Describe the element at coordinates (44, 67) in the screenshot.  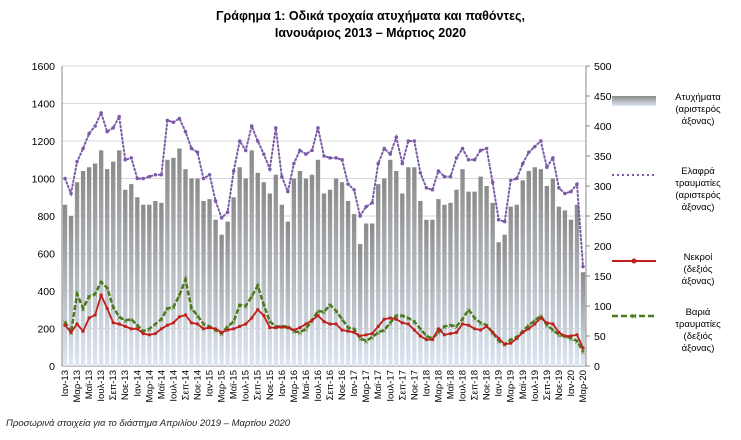
I see `left-axis-tick-label: 1600` at that location.